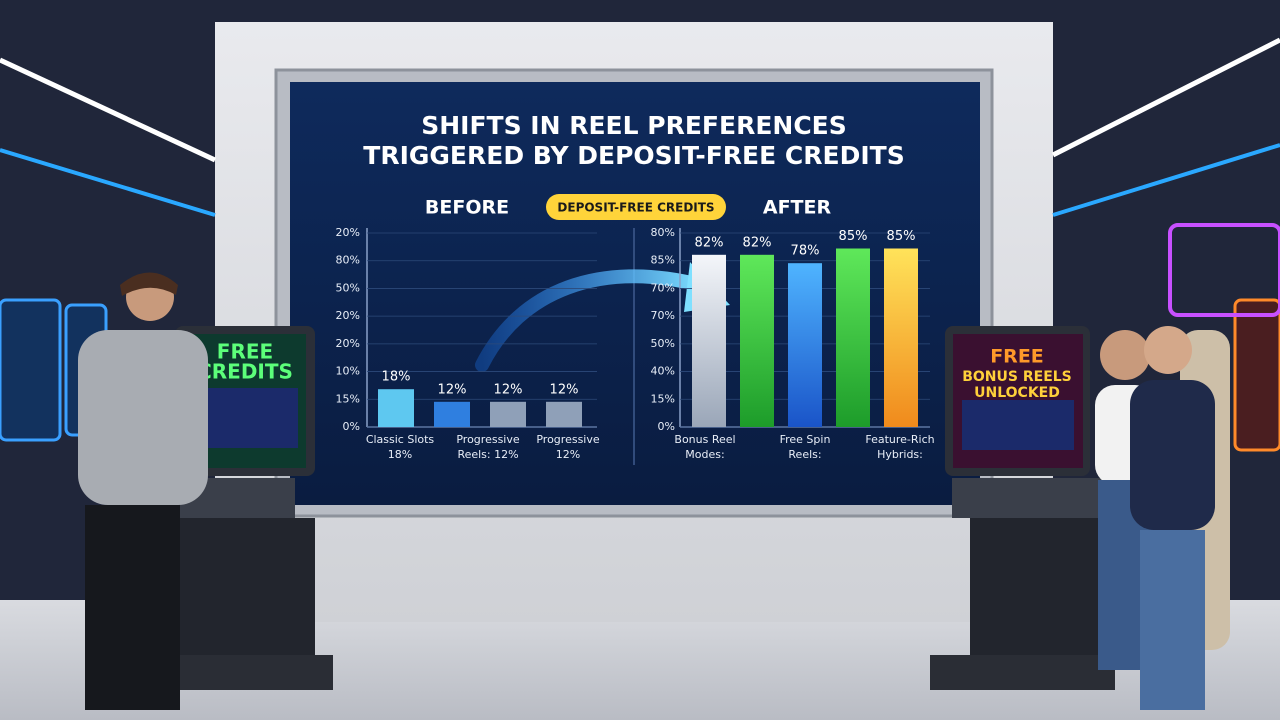 Image resolution: width=1280 pixels, height=720 pixels. What do you see at coordinates (704, 439) in the screenshot?
I see `category-label: Bonus Reel` at bounding box center [704, 439].